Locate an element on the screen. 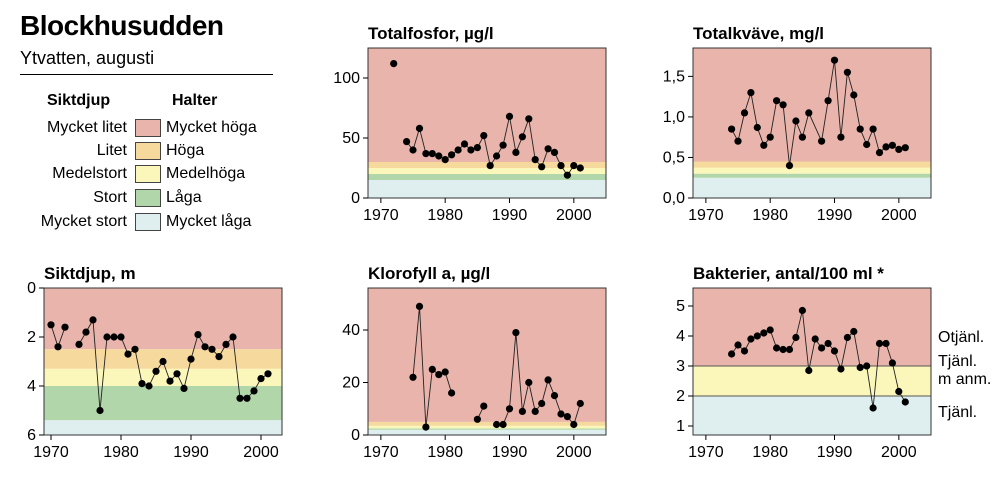 The image size is (1005, 483). legend-right-label: Mycket höga is located at coordinates (211, 127).